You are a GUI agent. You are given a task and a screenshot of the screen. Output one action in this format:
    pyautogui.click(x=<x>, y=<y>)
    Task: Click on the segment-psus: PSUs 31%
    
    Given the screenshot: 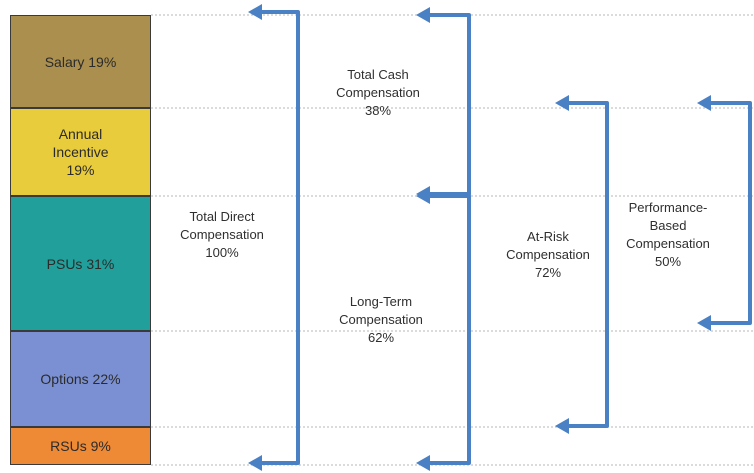 What is the action you would take?
    pyautogui.click(x=80, y=263)
    